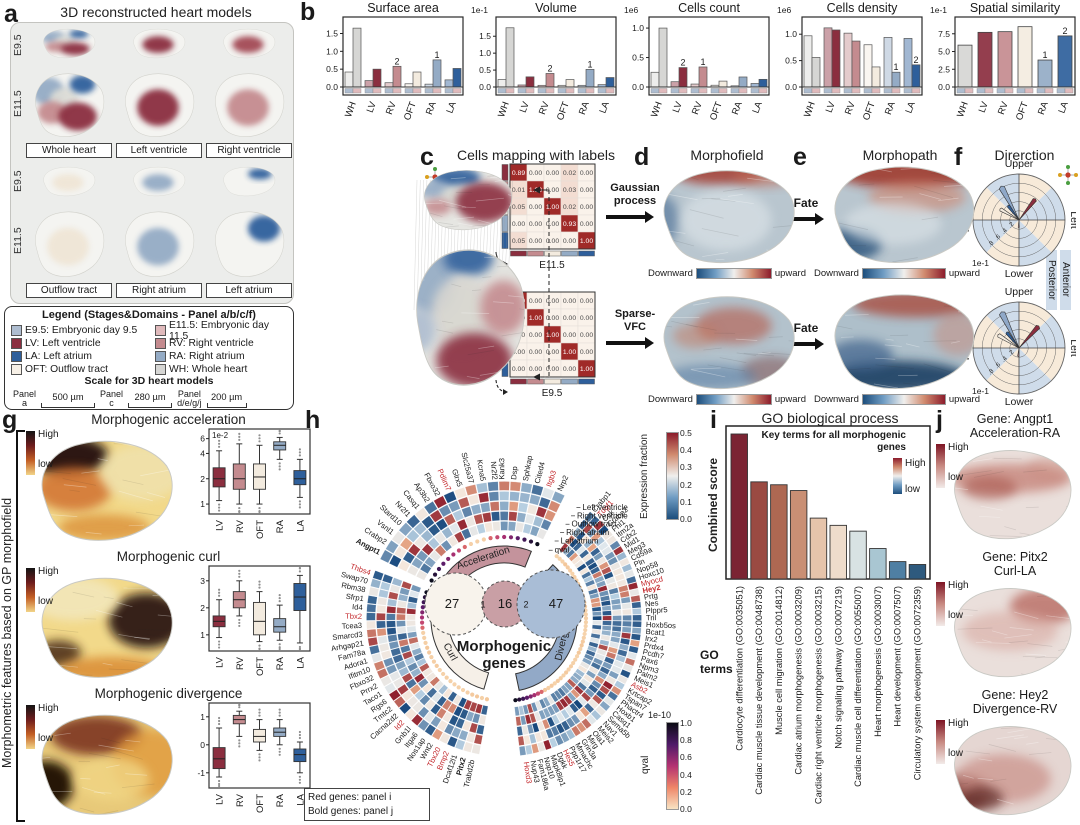 The width and height of the screenshot is (1080, 825). I want to click on row-strip, so click(505, 240).